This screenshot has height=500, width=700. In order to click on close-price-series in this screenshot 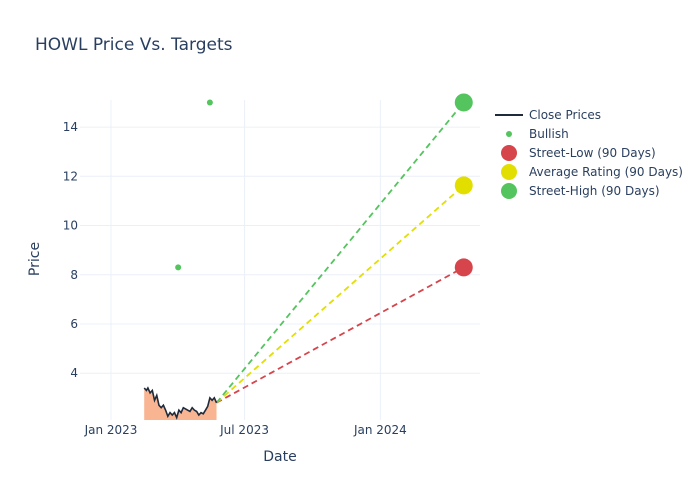, I will do `click(180, 403)`.